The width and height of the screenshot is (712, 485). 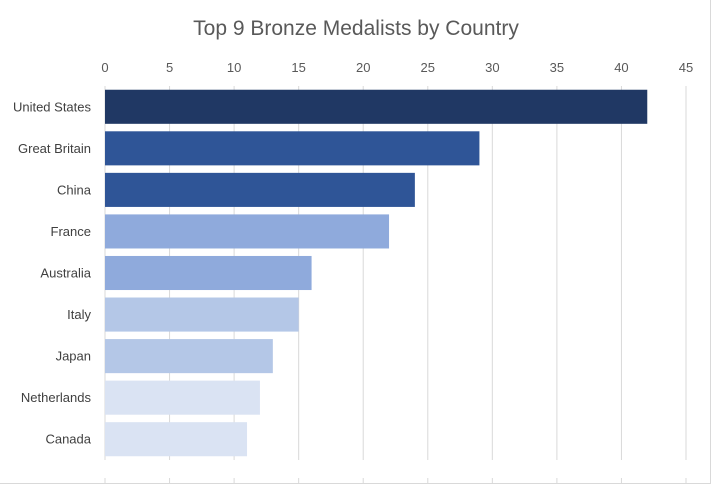 What do you see at coordinates (65, 273) in the screenshot?
I see `category-label: Australia` at bounding box center [65, 273].